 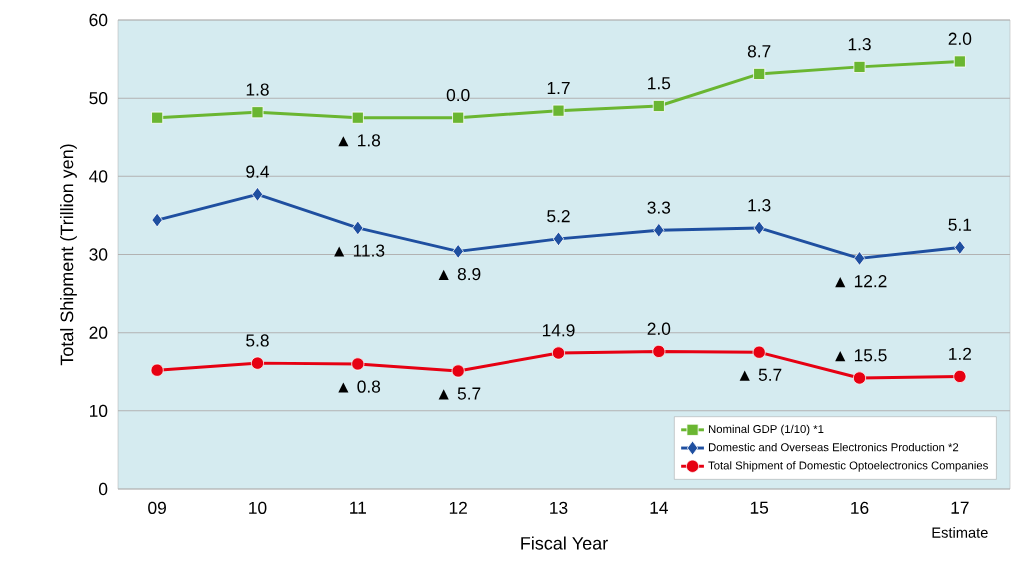 I want to click on annotation: ▲ 15.5, so click(x=861, y=355).